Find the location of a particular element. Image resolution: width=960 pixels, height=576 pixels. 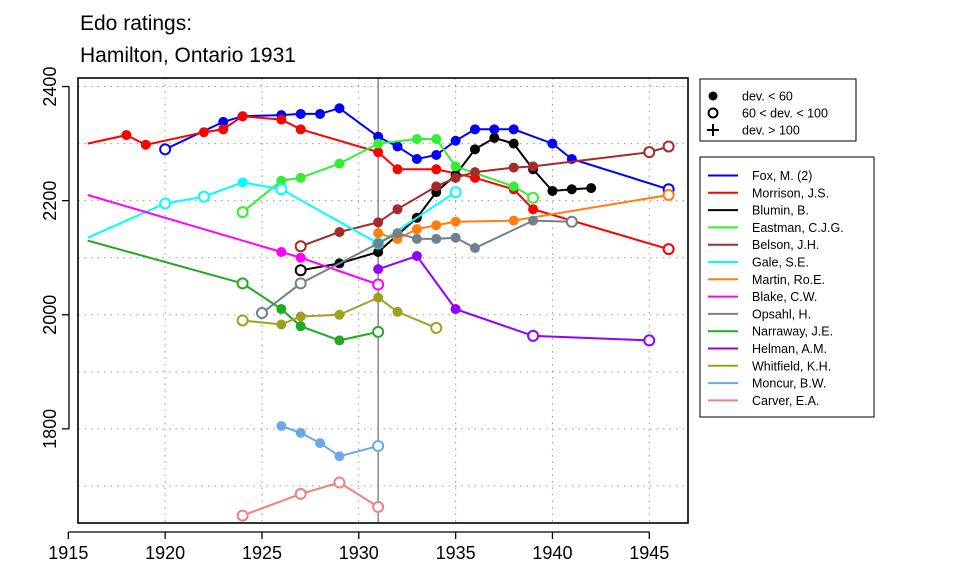

y-tick-label: 1800 is located at coordinates (50, 429).